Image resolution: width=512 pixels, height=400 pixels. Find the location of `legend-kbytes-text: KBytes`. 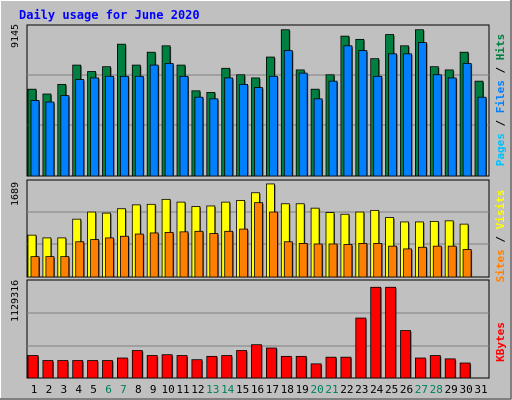

legend-kbytes-text: KBytes is located at coordinates (500, 342).